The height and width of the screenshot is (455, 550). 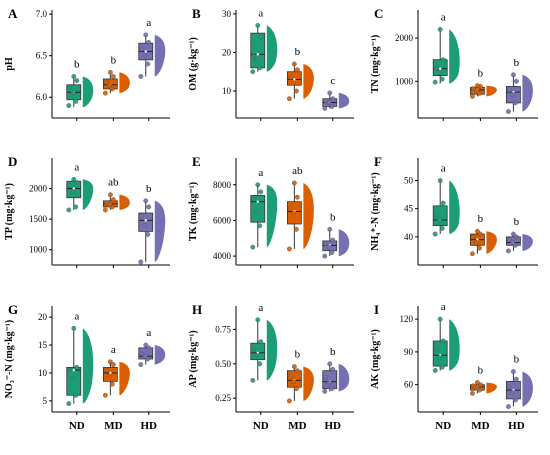 What do you see at coordinates (9, 64) in the screenshot?
I see `y-axis-label: pH` at bounding box center [9, 64].